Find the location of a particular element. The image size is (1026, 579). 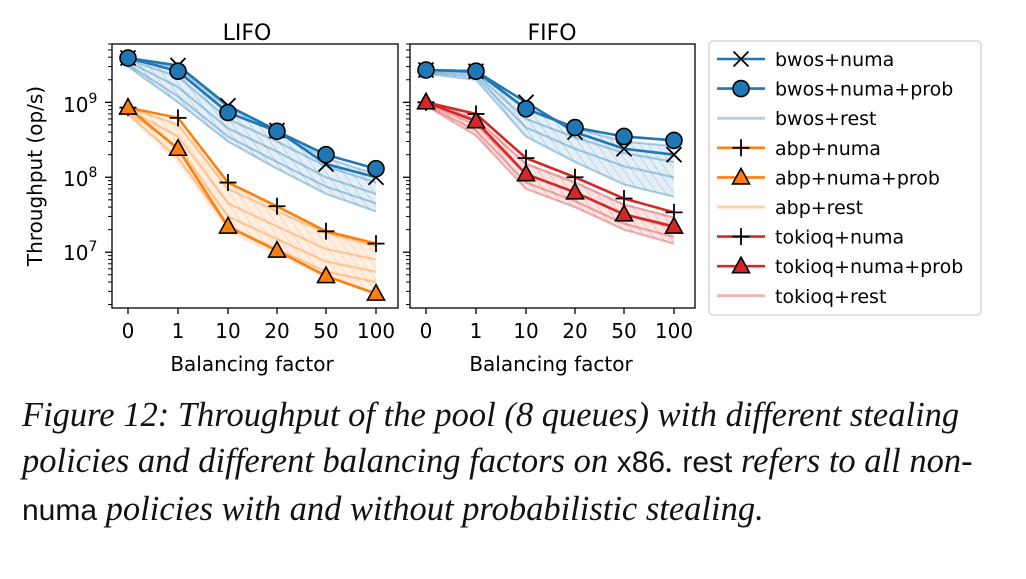

svg-text: 10⁷ is located at coordinates (80, 252).